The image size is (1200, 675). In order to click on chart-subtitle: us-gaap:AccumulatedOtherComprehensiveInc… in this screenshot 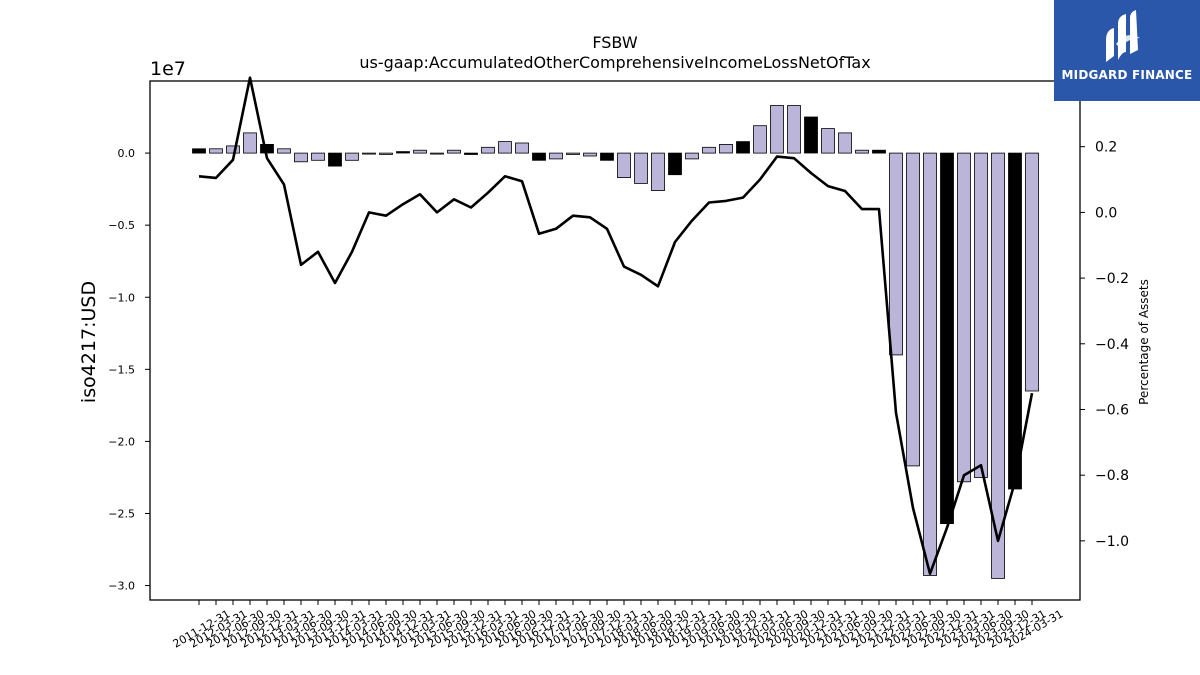, I will do `click(614, 62)`.